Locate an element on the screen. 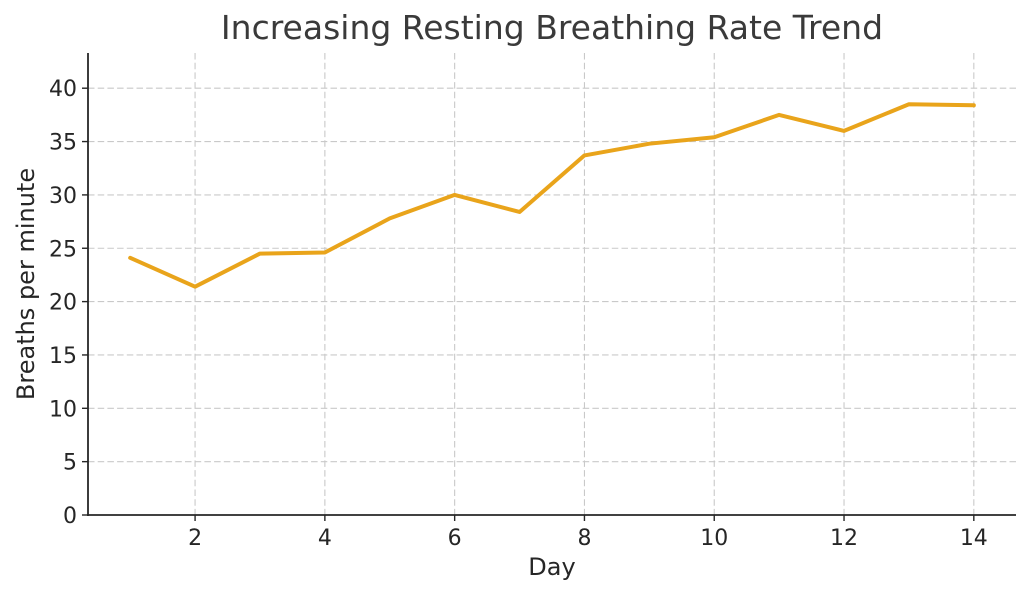  x-tick-label: 12 is located at coordinates (844, 538).